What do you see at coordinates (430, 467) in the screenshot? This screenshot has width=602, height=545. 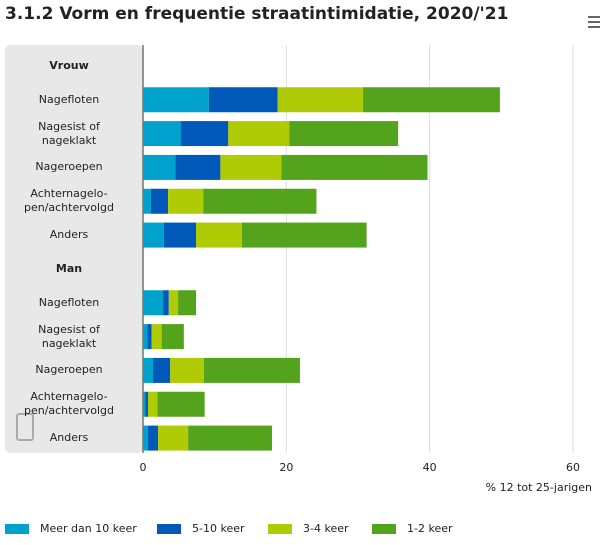 I see `x-tick-label: 40` at bounding box center [430, 467].